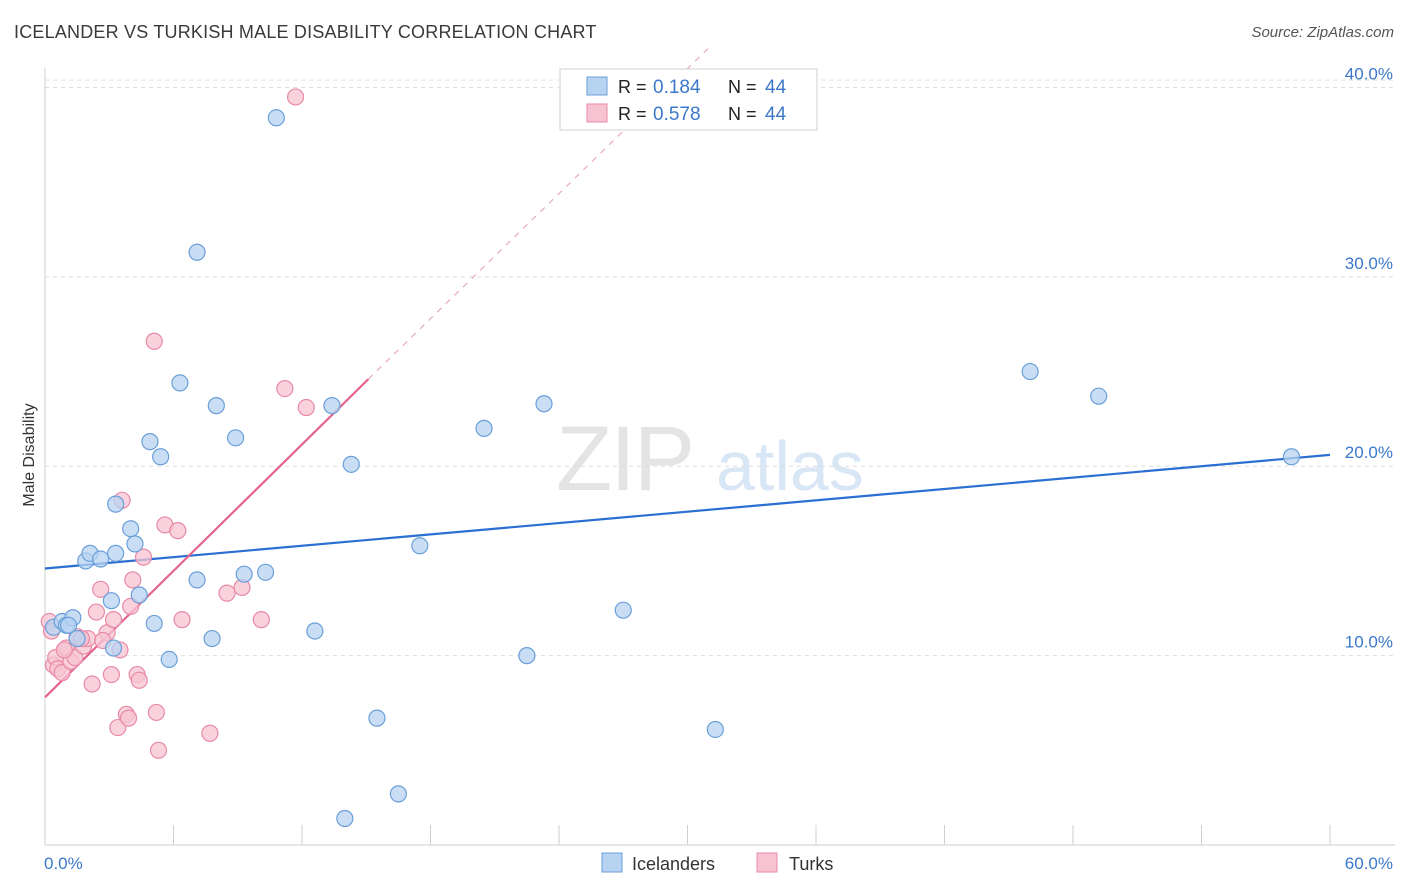 The image size is (1406, 892). I want to click on x-tick-min: 0.0%, so click(63, 863).